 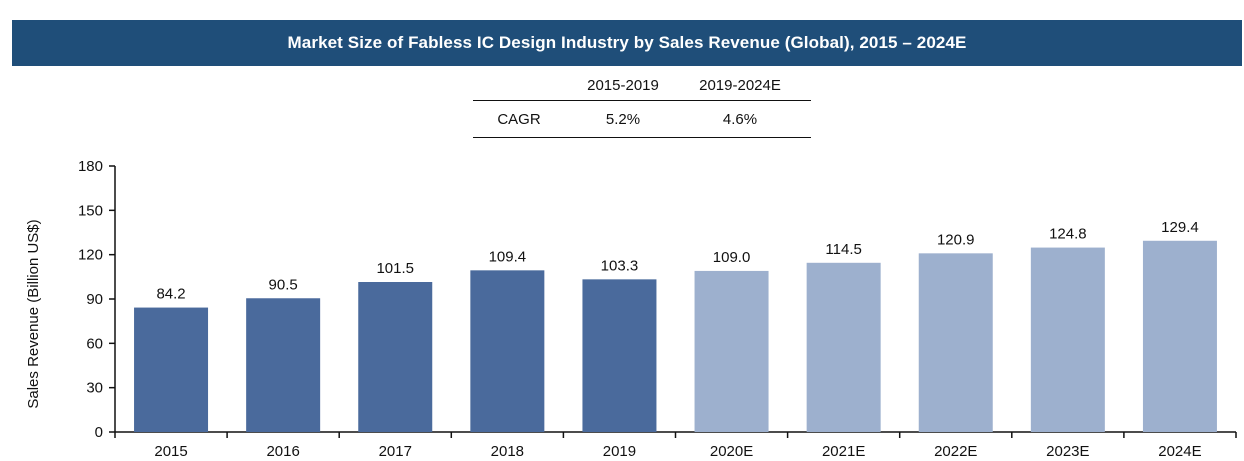 What do you see at coordinates (94, 388) in the screenshot?
I see `y-tick-label: 30` at bounding box center [94, 388].